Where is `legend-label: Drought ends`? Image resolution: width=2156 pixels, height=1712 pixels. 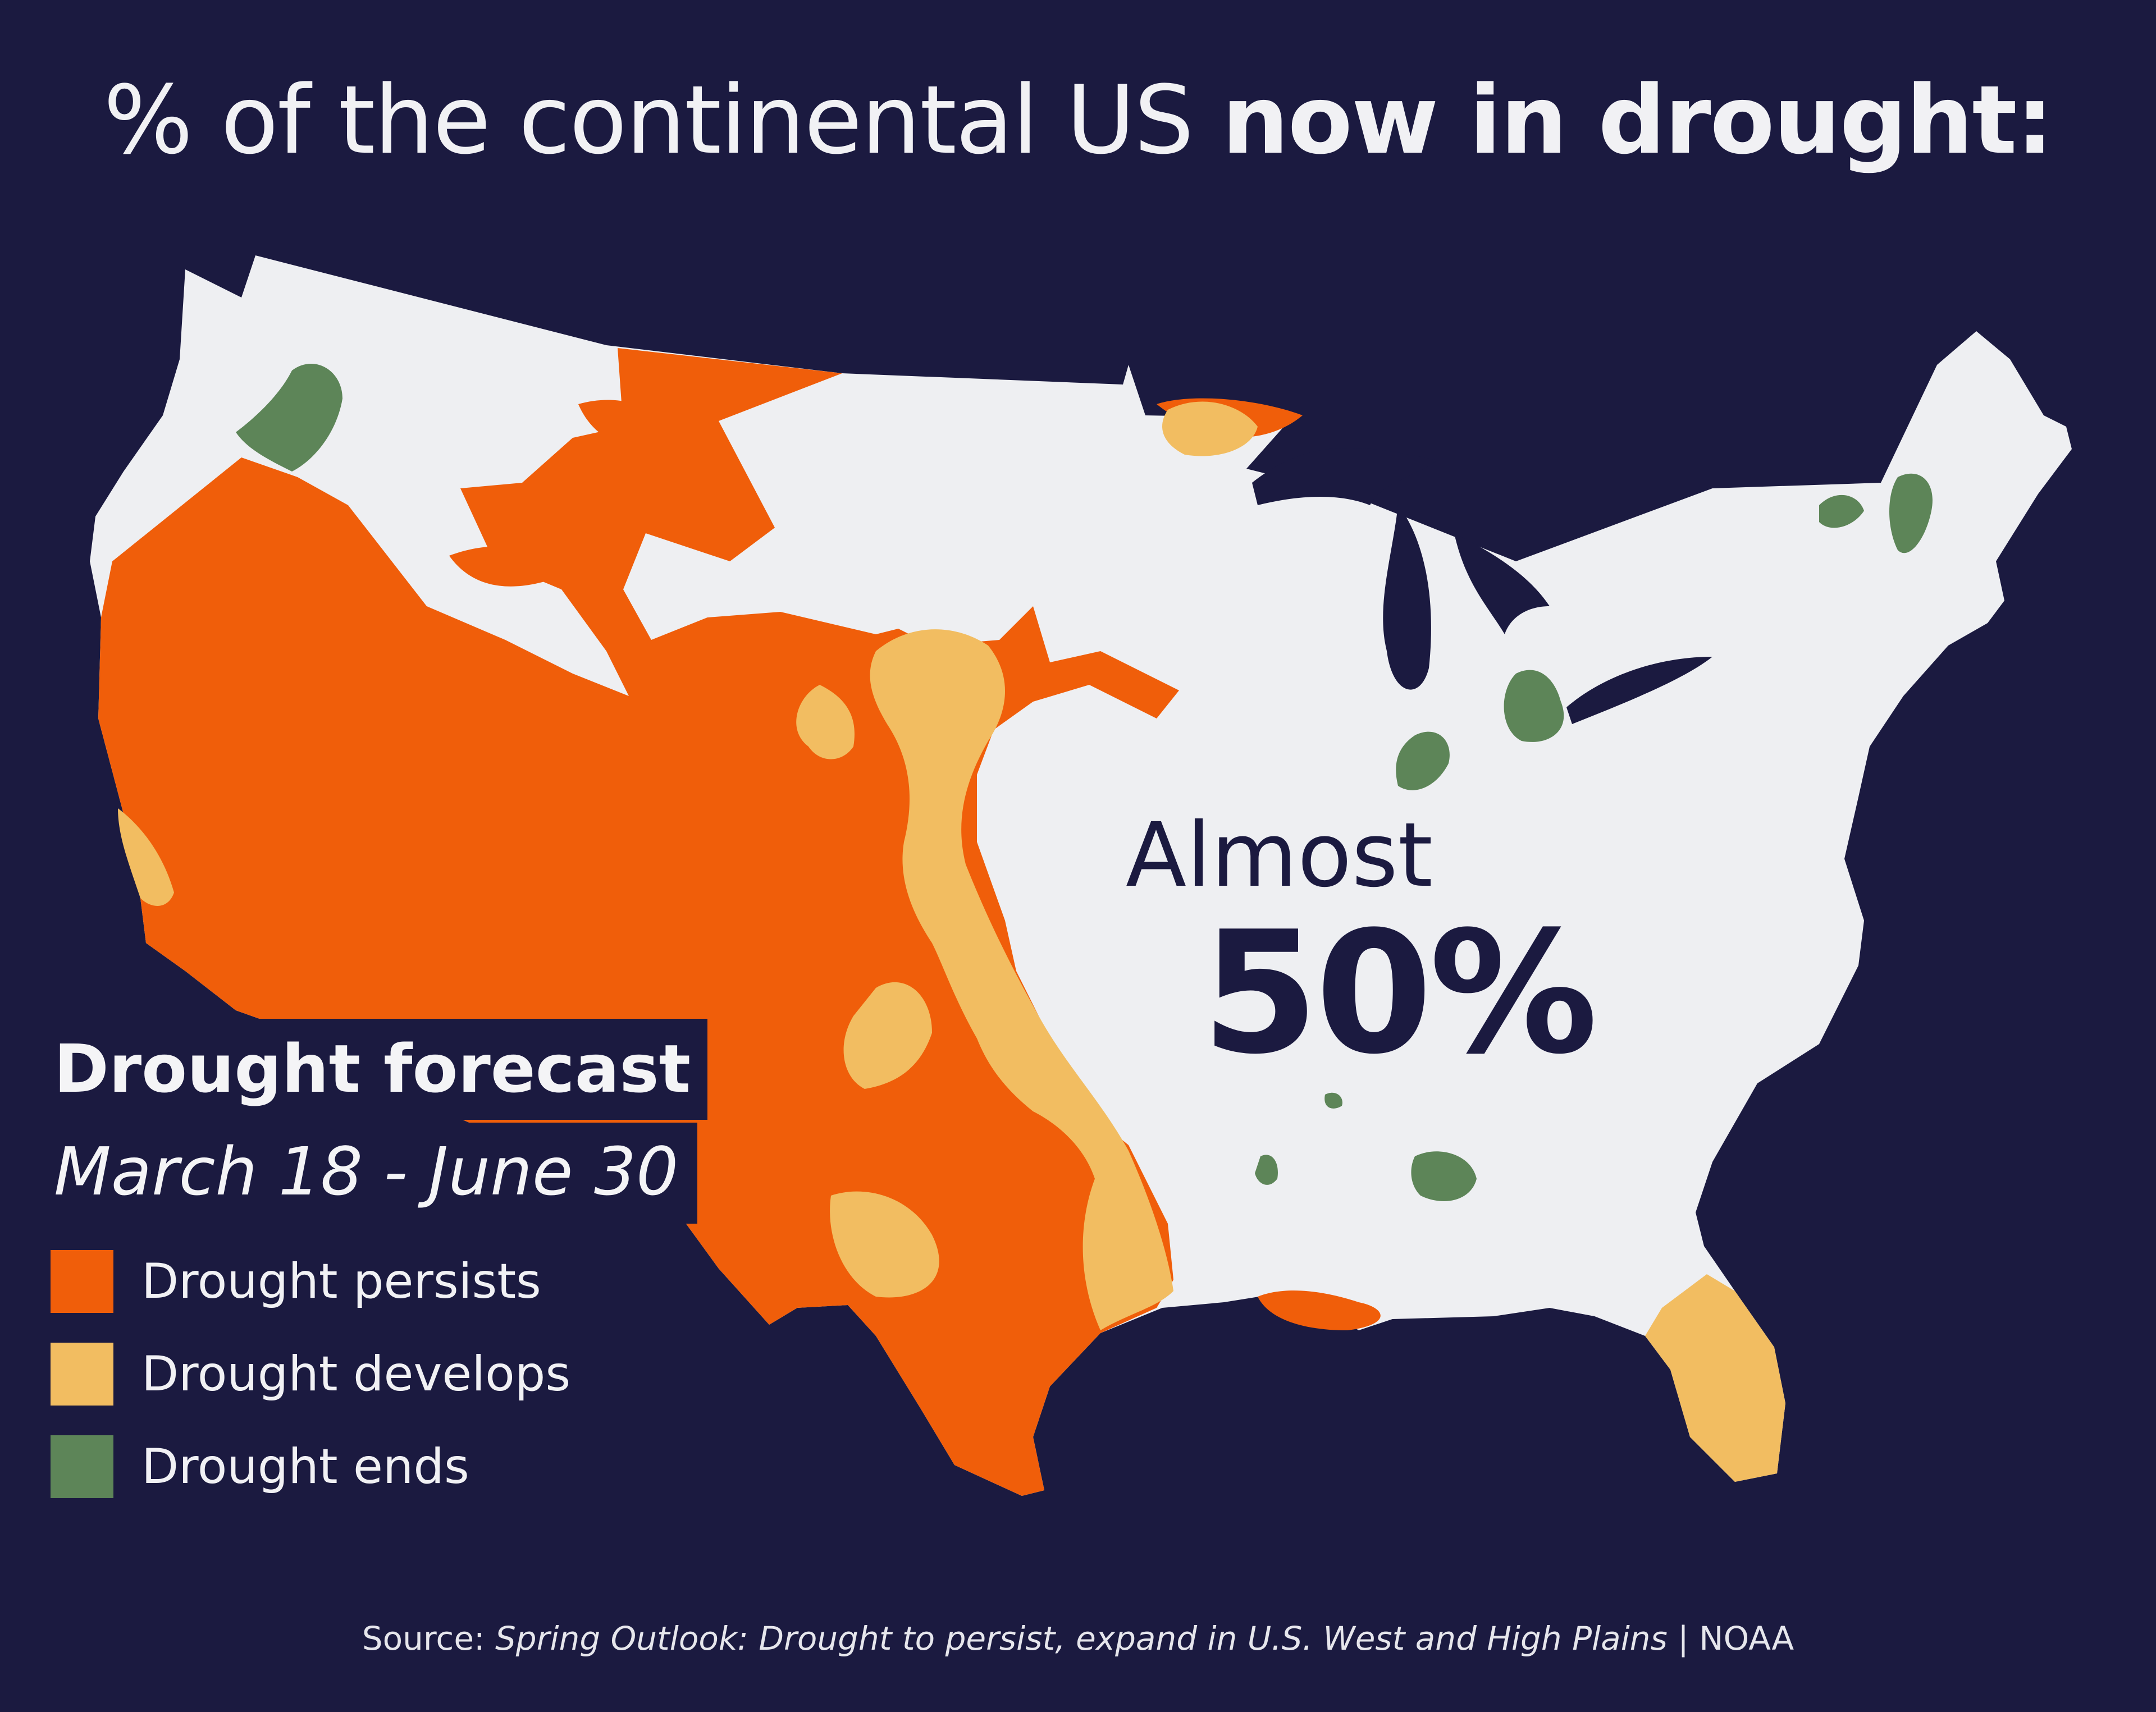 legend-label: Drought ends is located at coordinates (305, 1466).